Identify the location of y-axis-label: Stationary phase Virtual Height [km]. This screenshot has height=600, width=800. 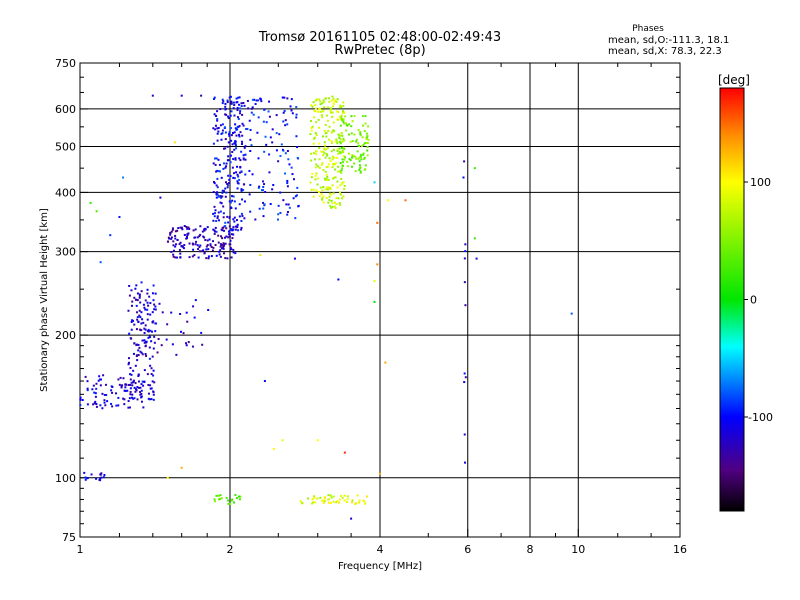
(44, 300).